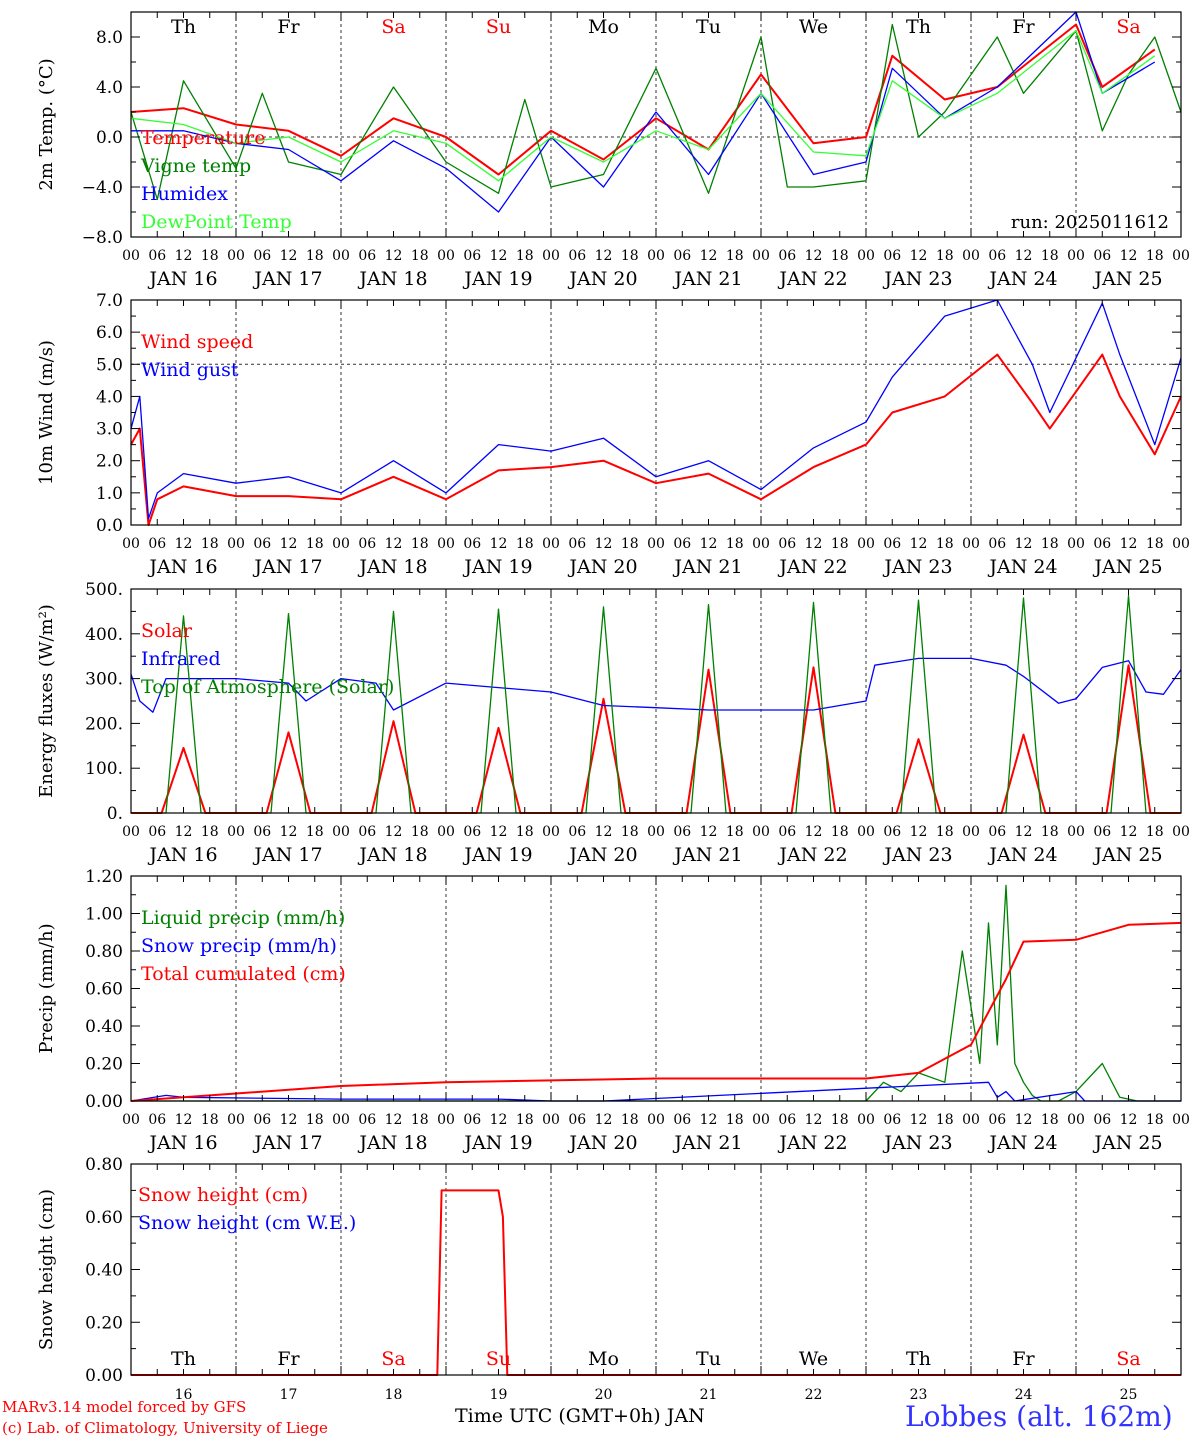  I want to click on y-tick-label: 3.0, so click(109, 430).